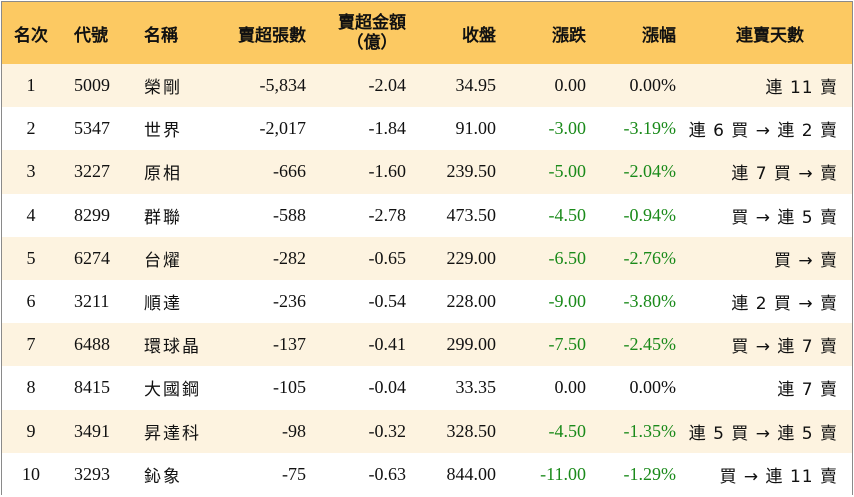  What do you see at coordinates (91, 35) in the screenshot?
I see `header-code: 代號` at bounding box center [91, 35].